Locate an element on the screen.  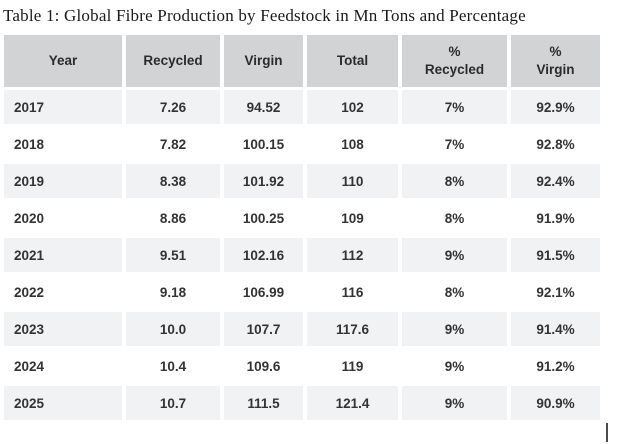
value-cell: 8.86 is located at coordinates (173, 218).